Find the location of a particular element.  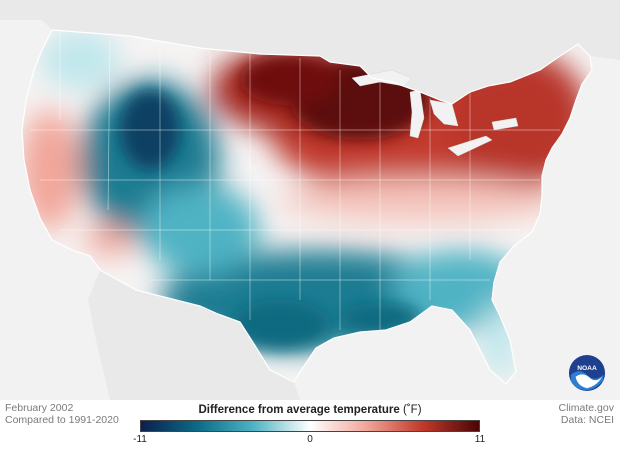

legend-max-label: 11 is located at coordinates (480, 439).